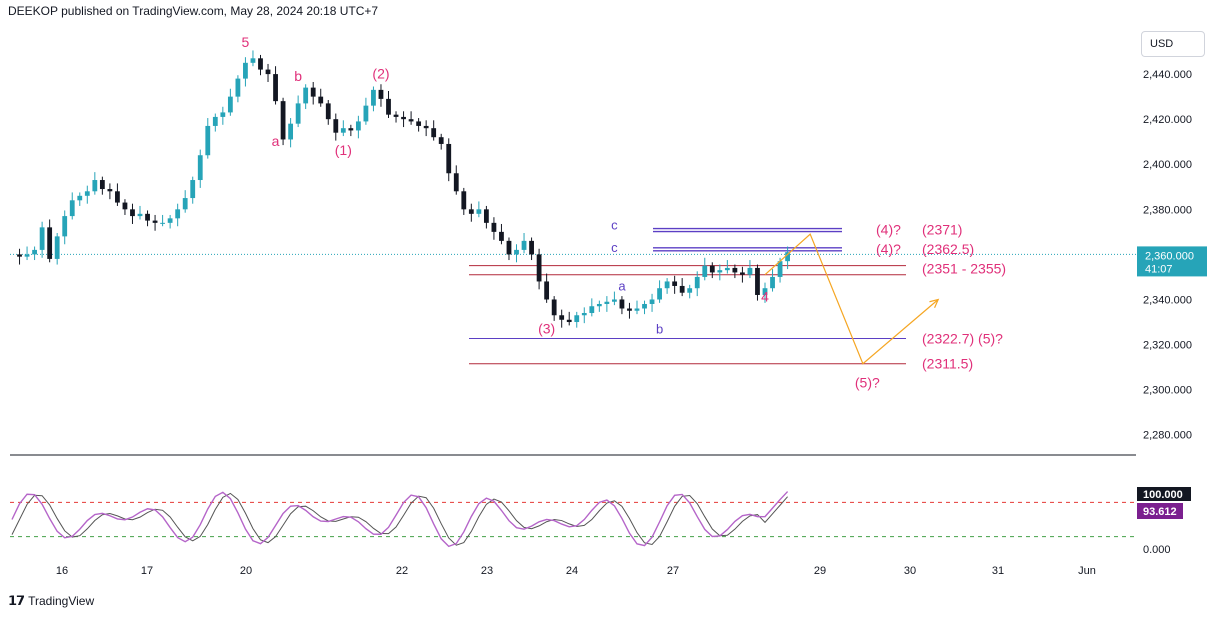 The width and height of the screenshot is (1219, 619). Describe the element at coordinates (343, 150) in the screenshot. I see `wave-label: (1)` at that location.